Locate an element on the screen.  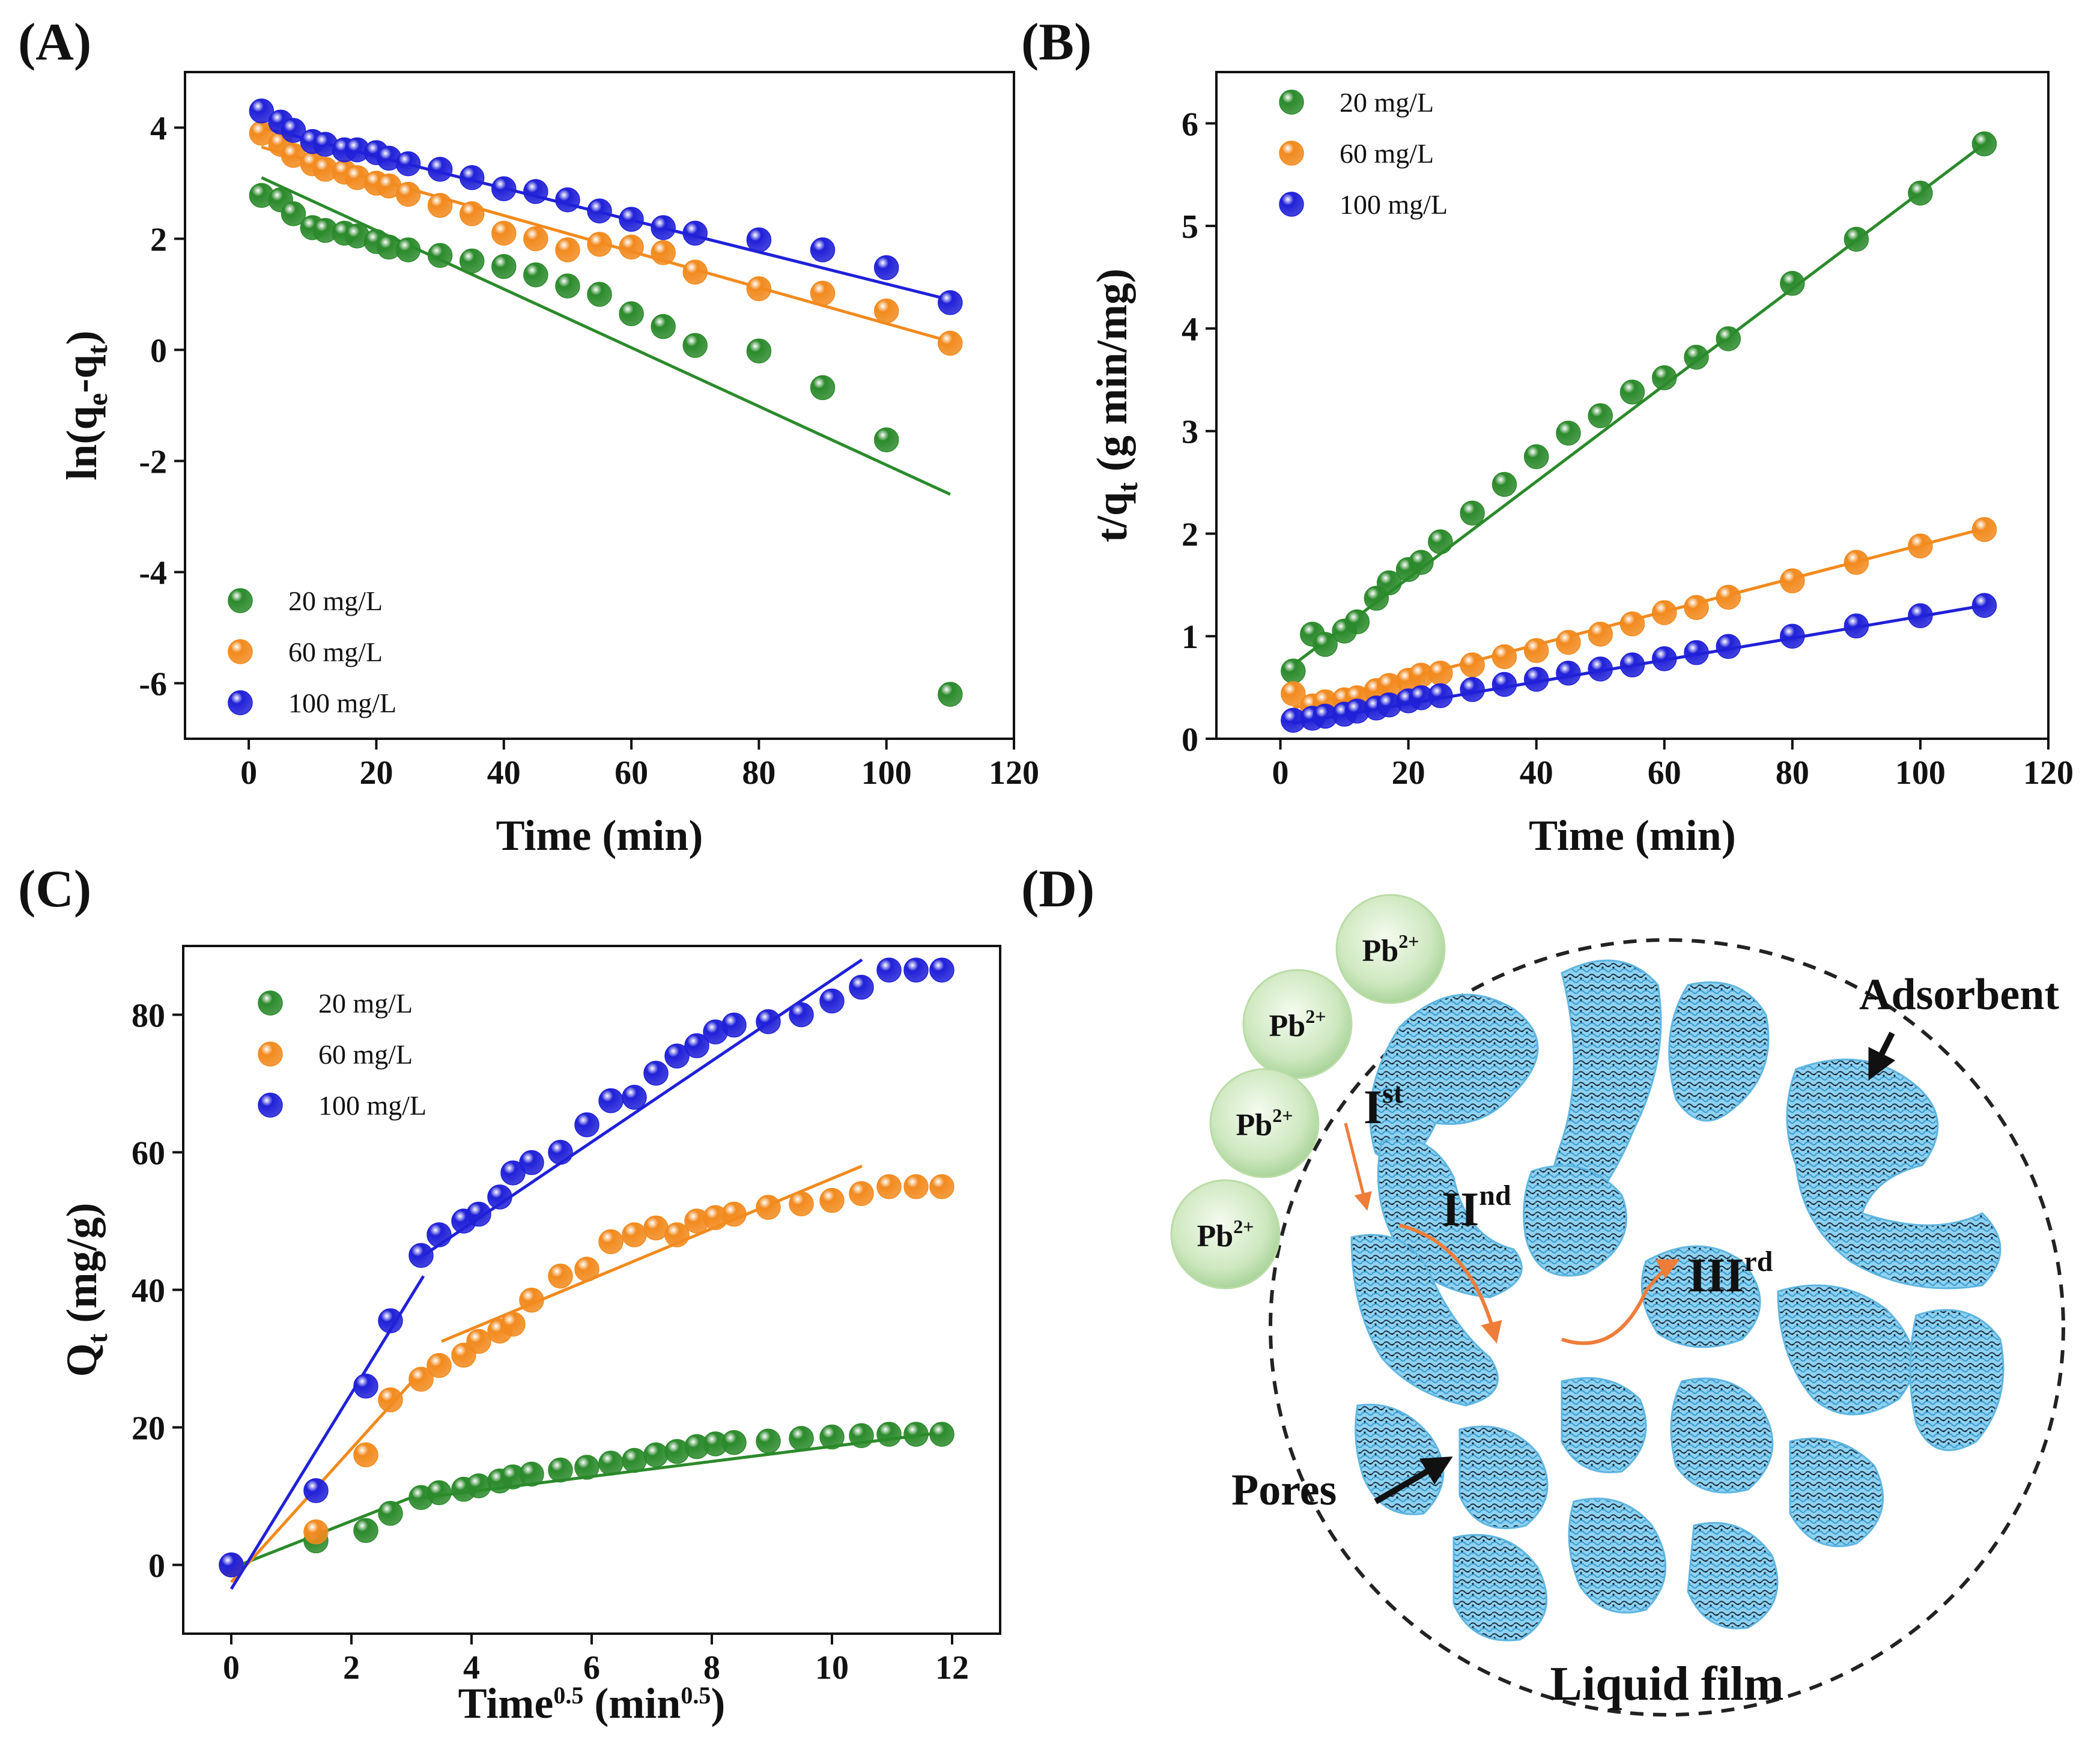
x-tick-label: 2 is located at coordinates (351, 1668).